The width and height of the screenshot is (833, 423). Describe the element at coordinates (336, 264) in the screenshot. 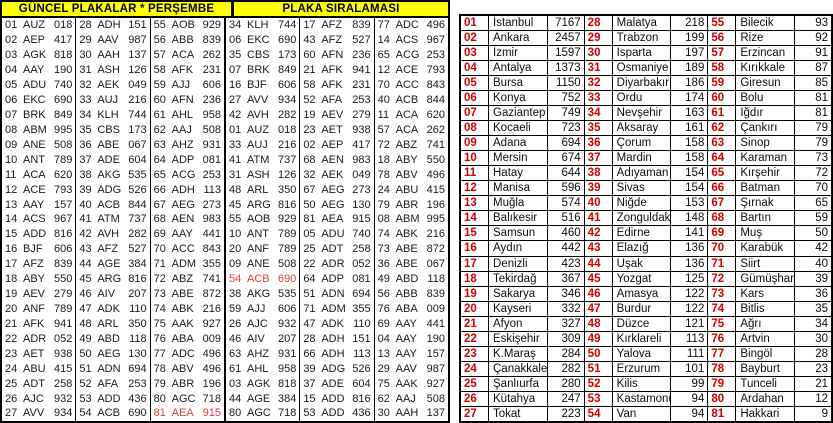

I see `plate-row: 22 ADR 052` at that location.